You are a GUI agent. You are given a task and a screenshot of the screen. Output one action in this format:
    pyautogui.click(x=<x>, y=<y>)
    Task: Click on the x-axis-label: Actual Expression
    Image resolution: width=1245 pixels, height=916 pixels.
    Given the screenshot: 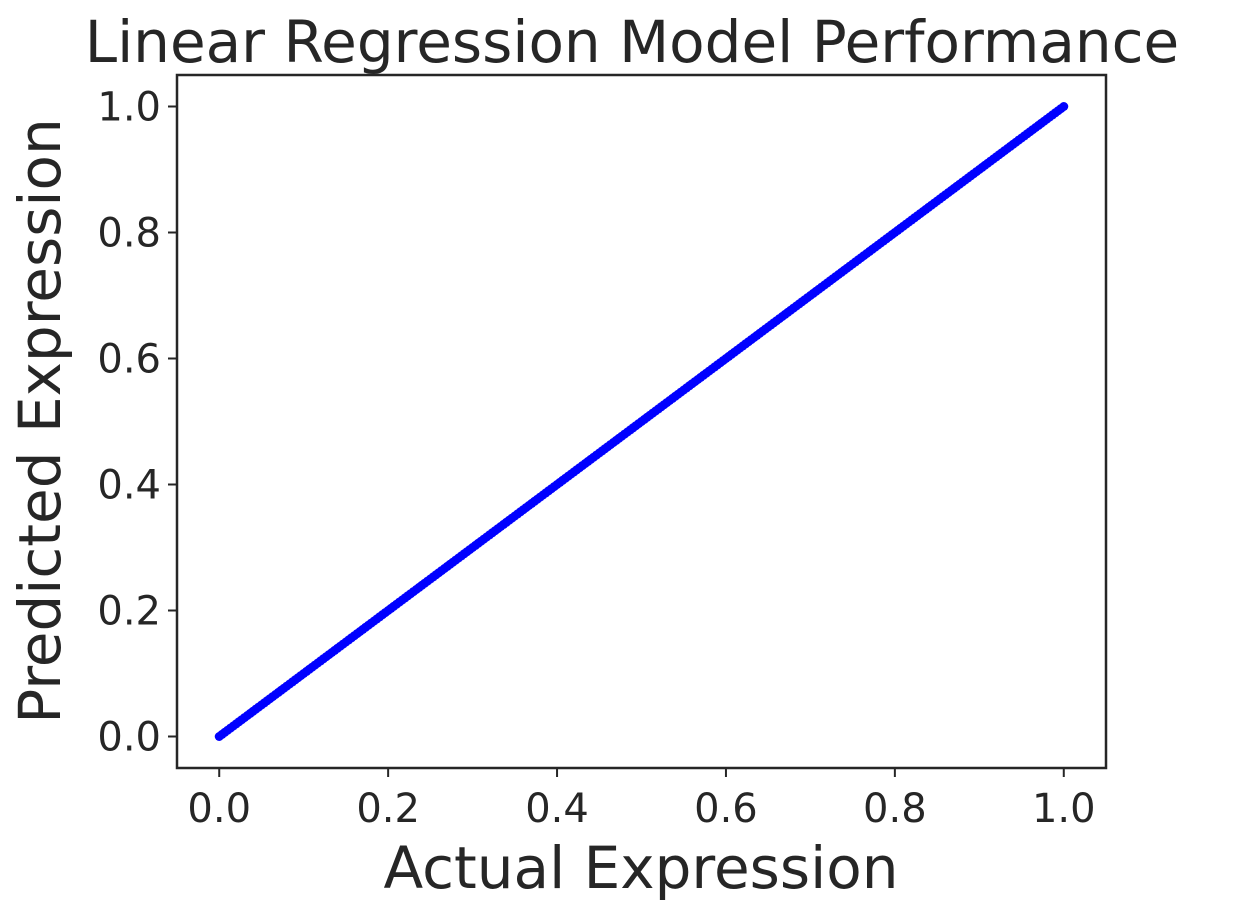 What is the action you would take?
    pyautogui.click(x=641, y=868)
    